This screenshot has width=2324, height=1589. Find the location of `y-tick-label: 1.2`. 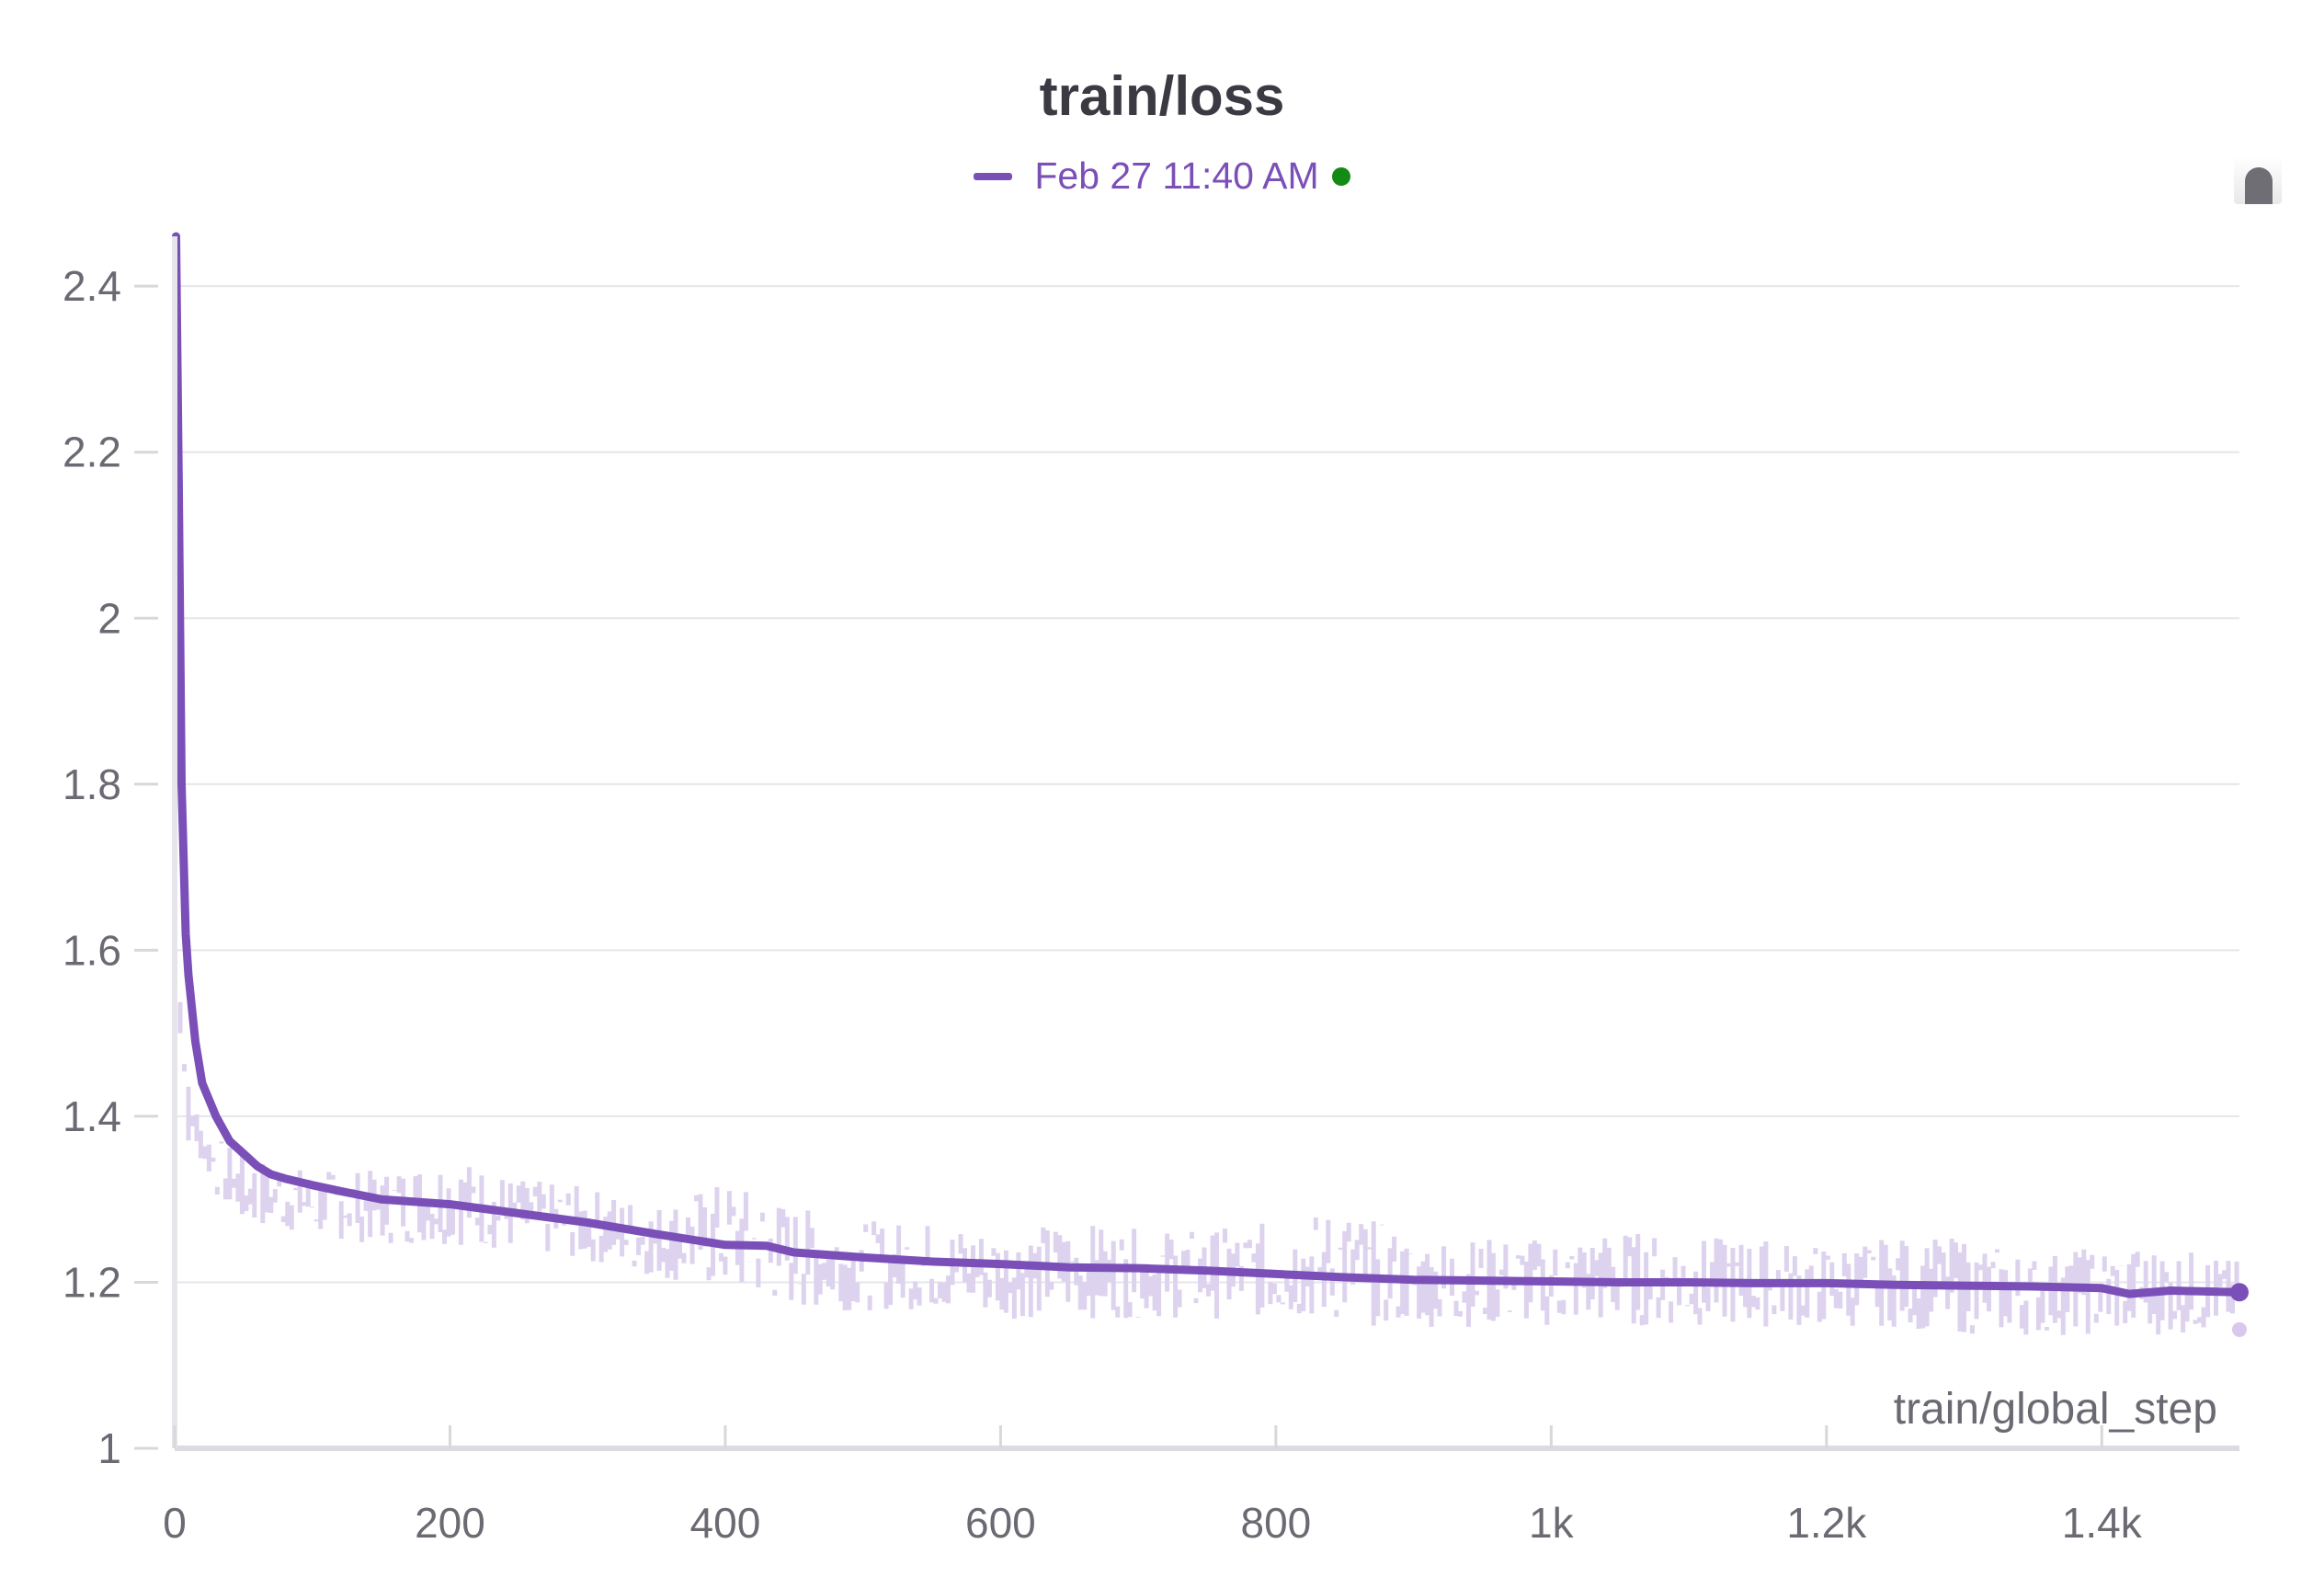

y-tick-label: 1.2 is located at coordinates (92, 1282).